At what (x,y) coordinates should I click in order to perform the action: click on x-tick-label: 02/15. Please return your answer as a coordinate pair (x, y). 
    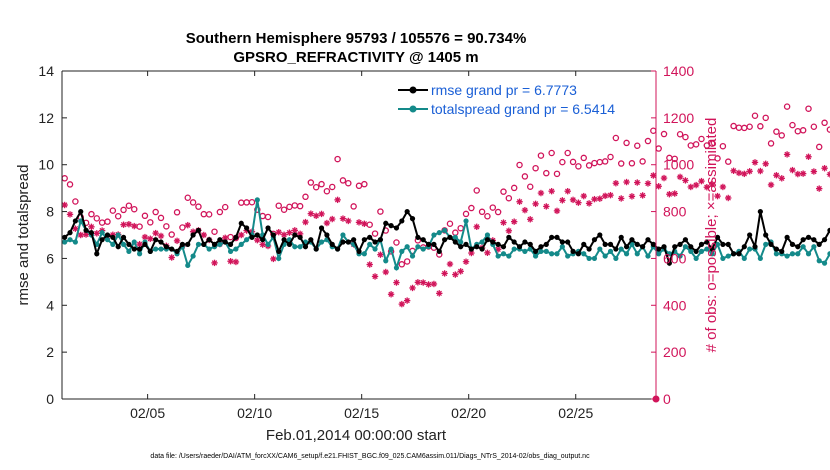
    Looking at the image, I should click on (361, 413).